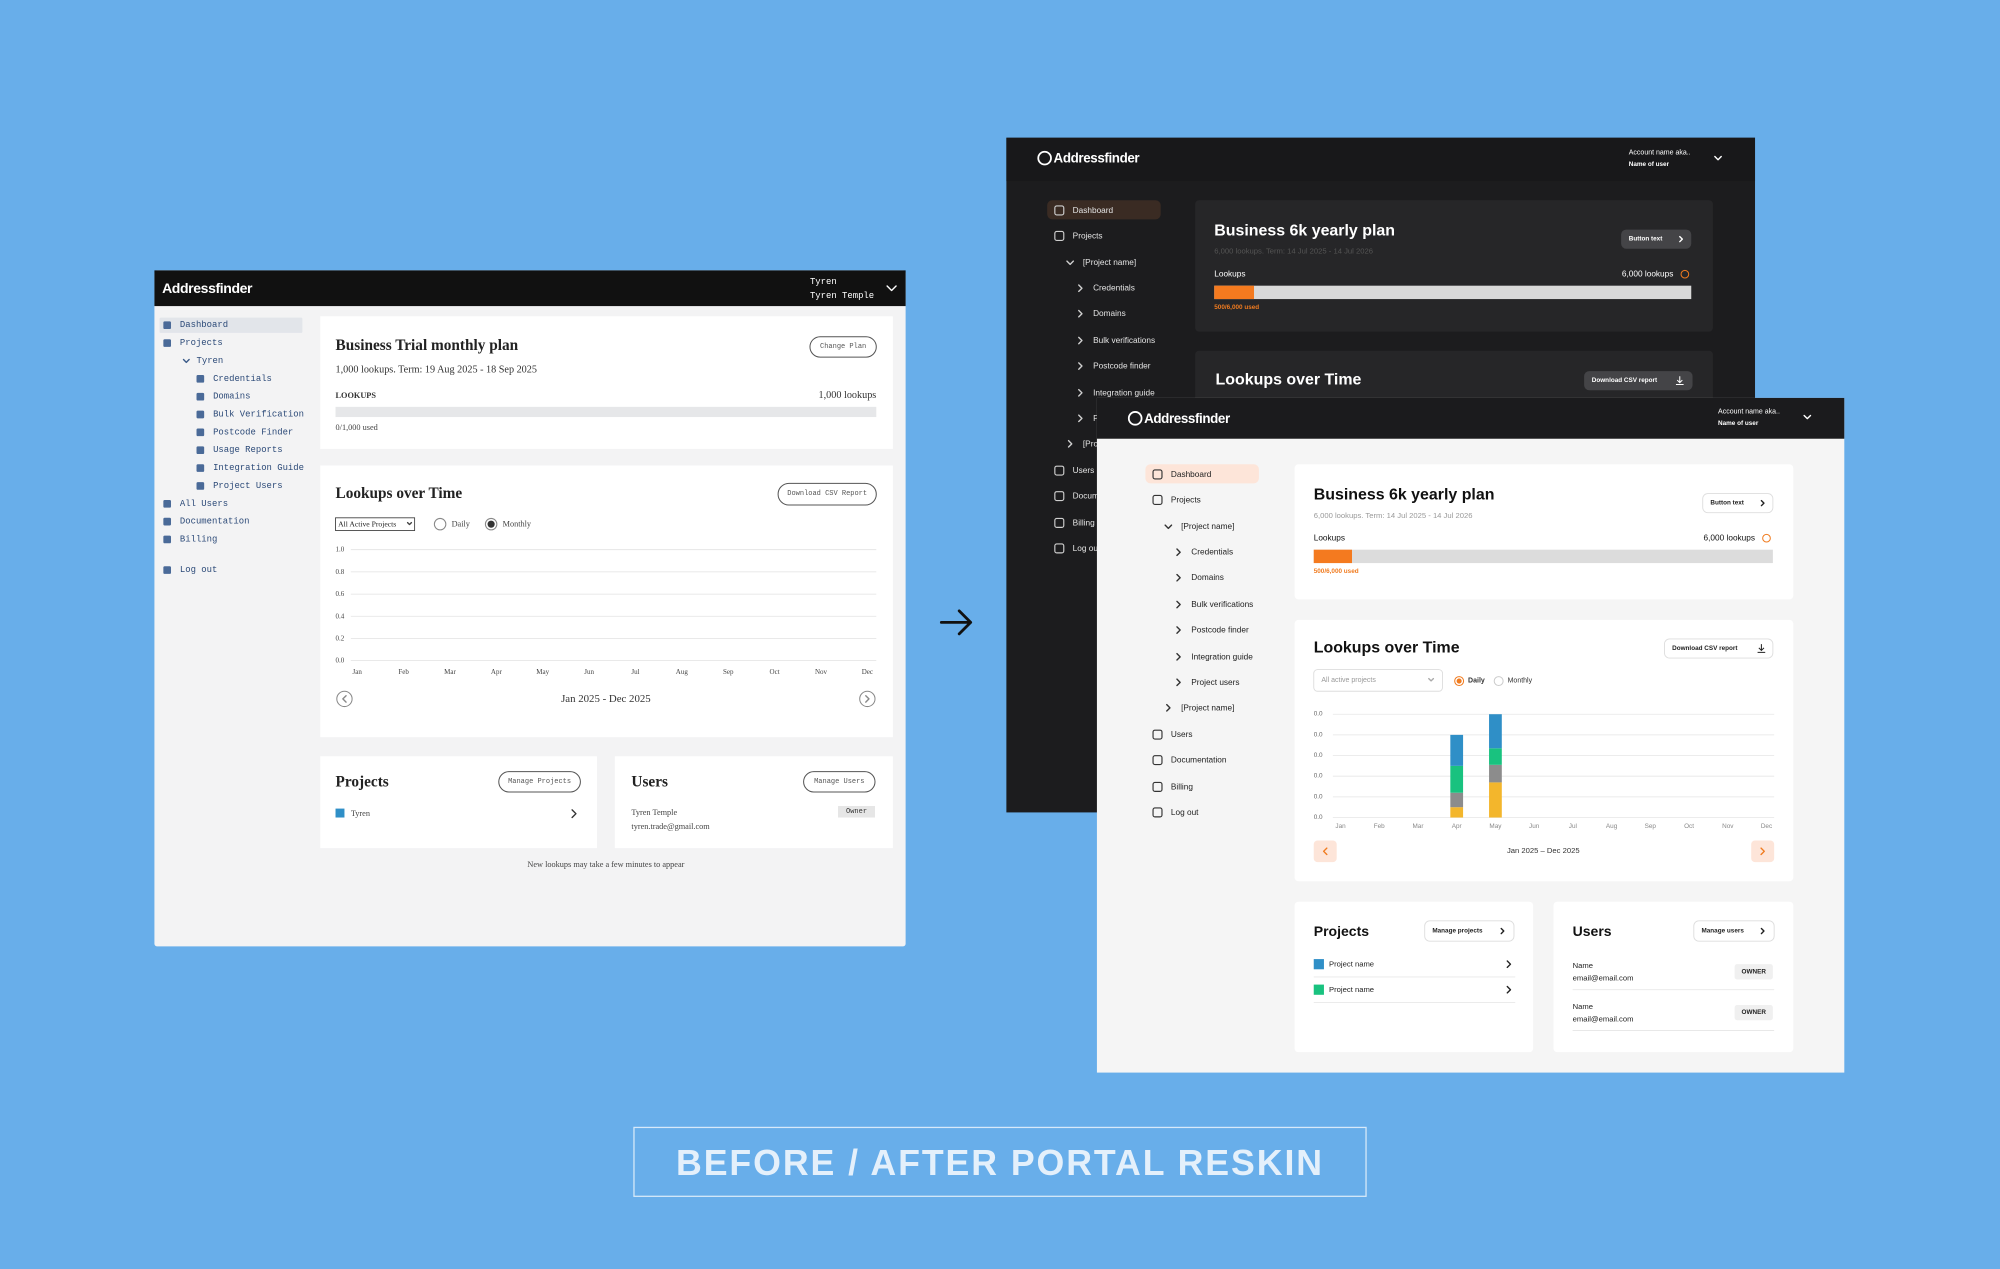  What do you see at coordinates (247, 450) in the screenshot?
I see `nav-item: Usage Reports` at bounding box center [247, 450].